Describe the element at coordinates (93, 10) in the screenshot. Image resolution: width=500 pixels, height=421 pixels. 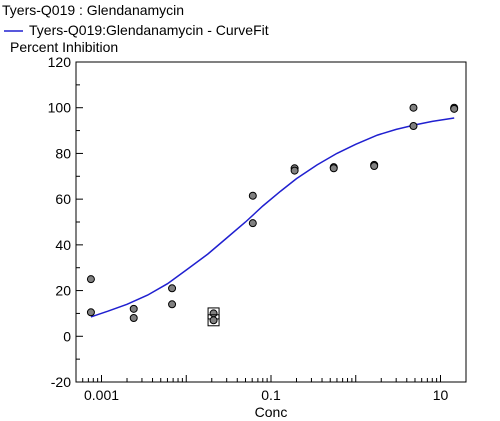
I see `chart-title: Tyers-Q019 : Glendanamycin` at that location.